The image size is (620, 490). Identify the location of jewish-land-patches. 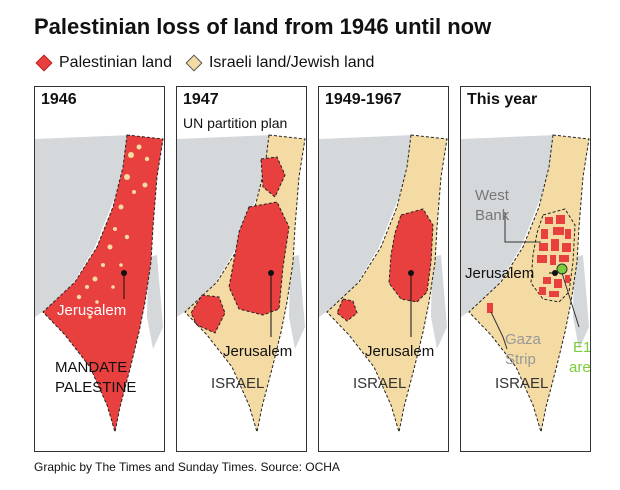
(113, 231).